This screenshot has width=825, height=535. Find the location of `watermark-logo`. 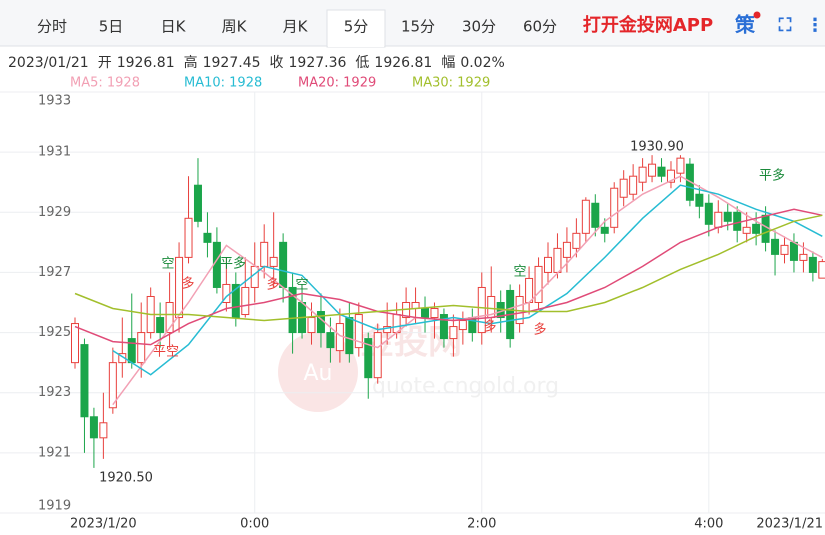

watermark-logo is located at coordinates (318, 372).